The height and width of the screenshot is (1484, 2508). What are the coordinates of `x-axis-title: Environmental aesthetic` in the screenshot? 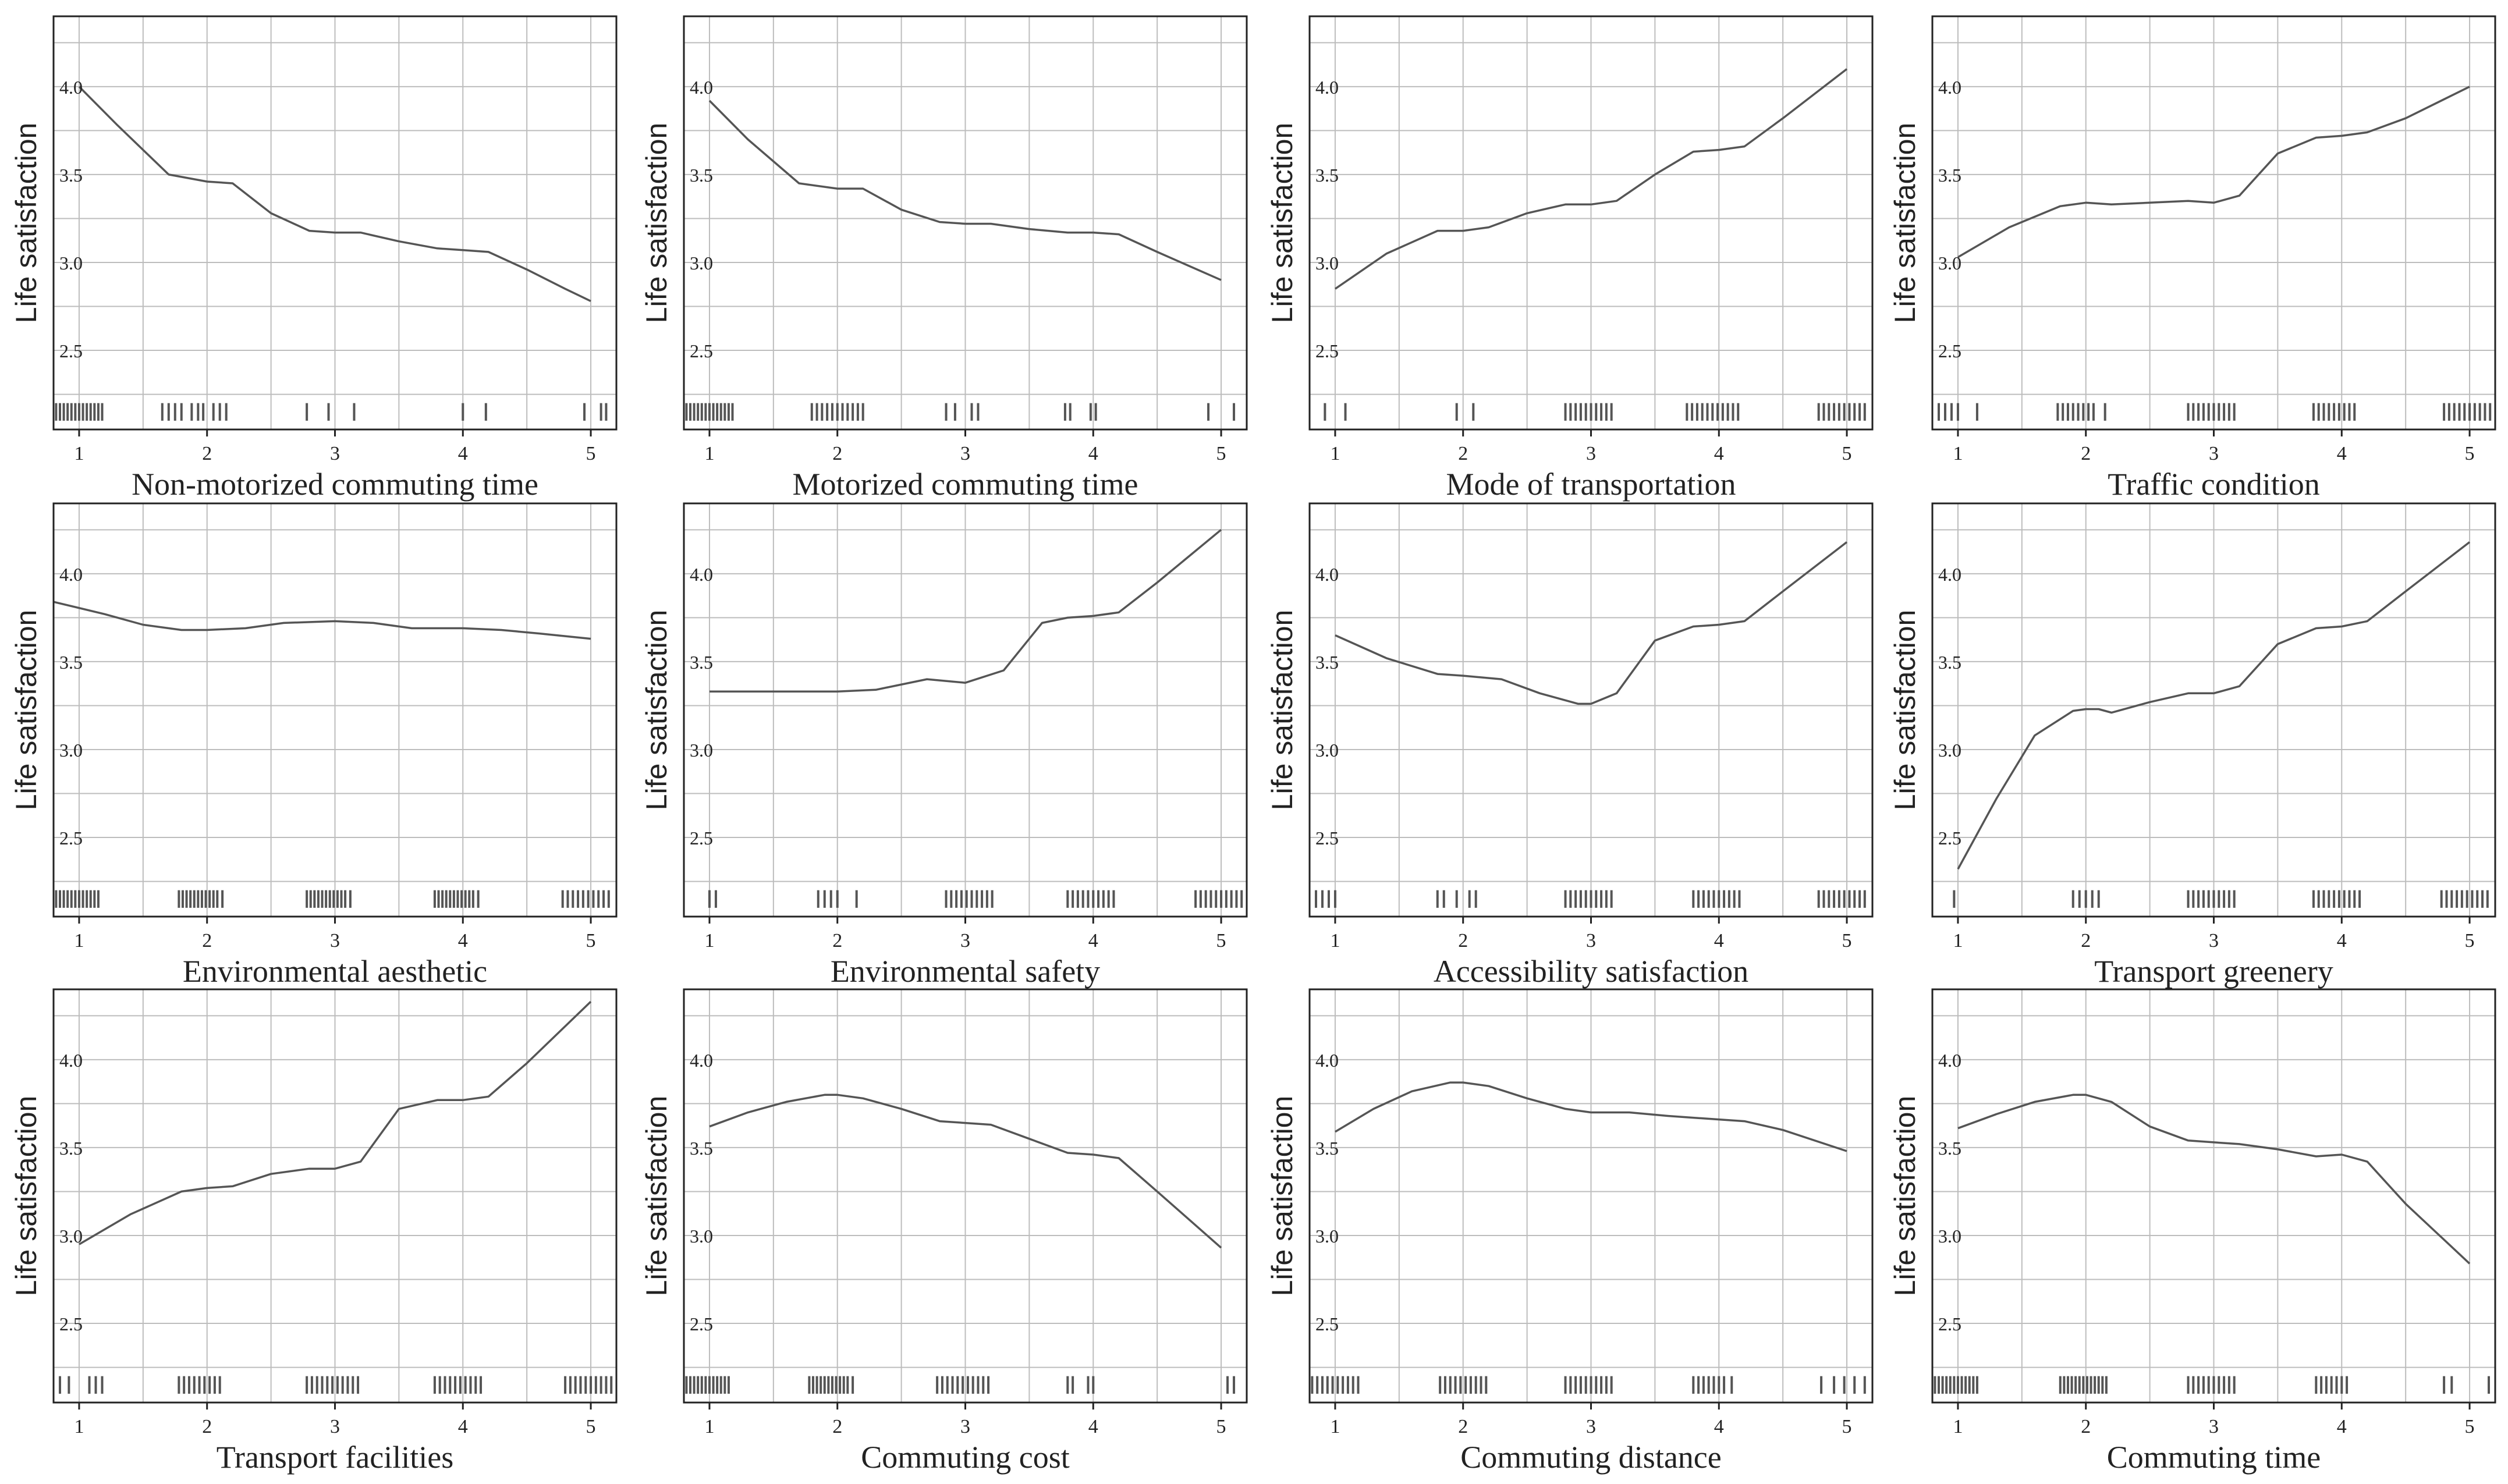 It's located at (335, 971).